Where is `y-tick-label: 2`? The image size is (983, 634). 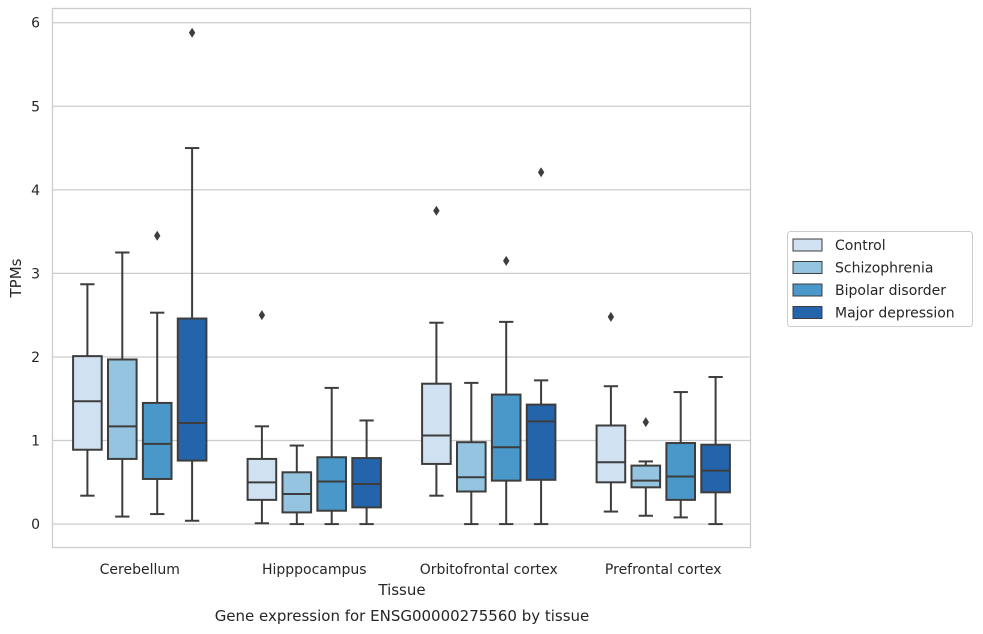
y-tick-label: 2 is located at coordinates (35, 358).